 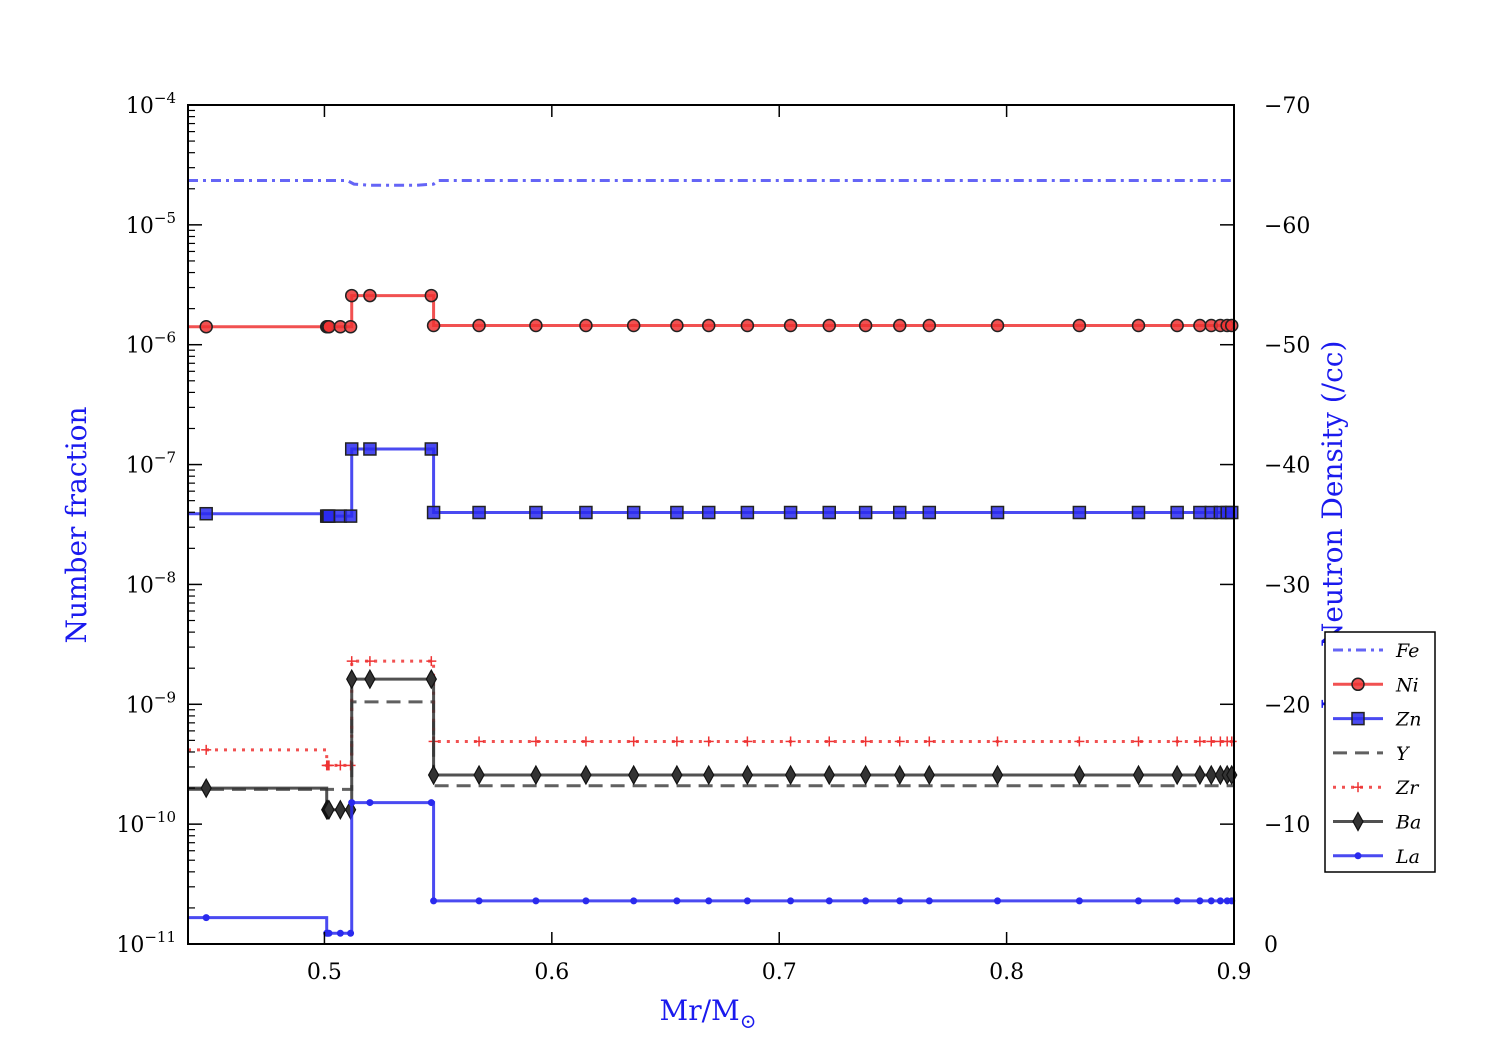 I want to click on y-right-tick-label: −50, so click(x=1287, y=346).